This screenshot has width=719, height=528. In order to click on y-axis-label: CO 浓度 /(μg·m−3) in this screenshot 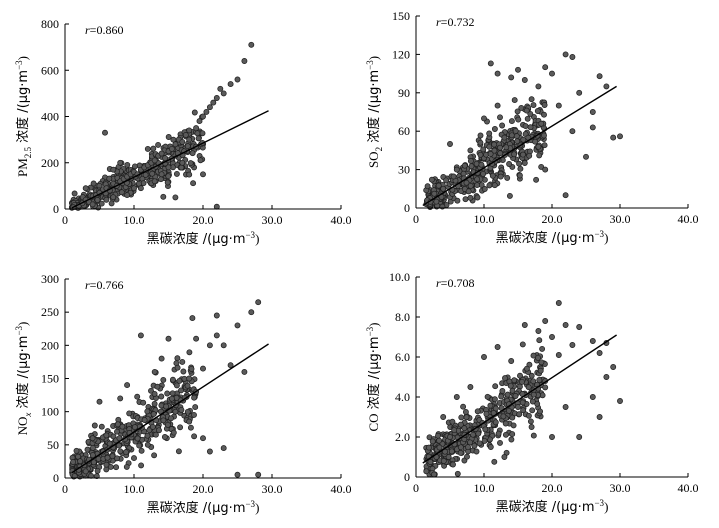, I will do `click(373, 376)`.